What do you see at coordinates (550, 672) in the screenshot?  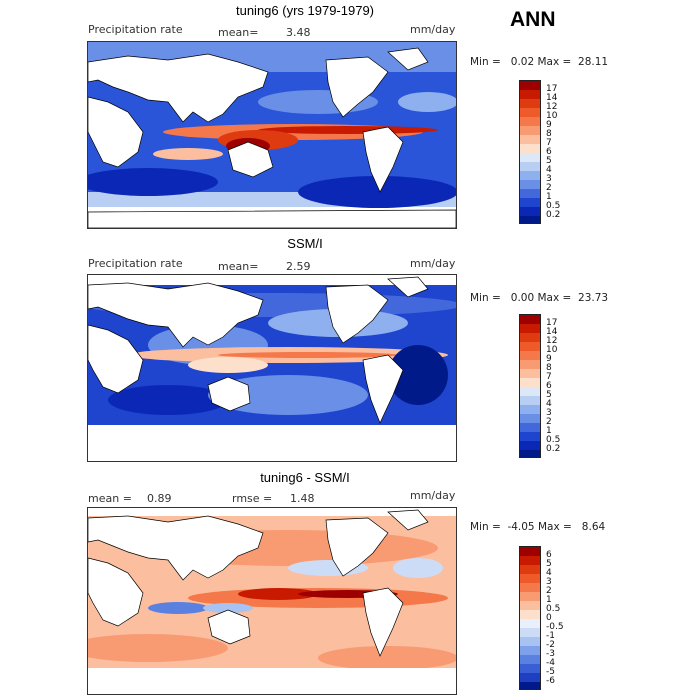 I see `colorbar-tick-label: -5` at bounding box center [550, 672].